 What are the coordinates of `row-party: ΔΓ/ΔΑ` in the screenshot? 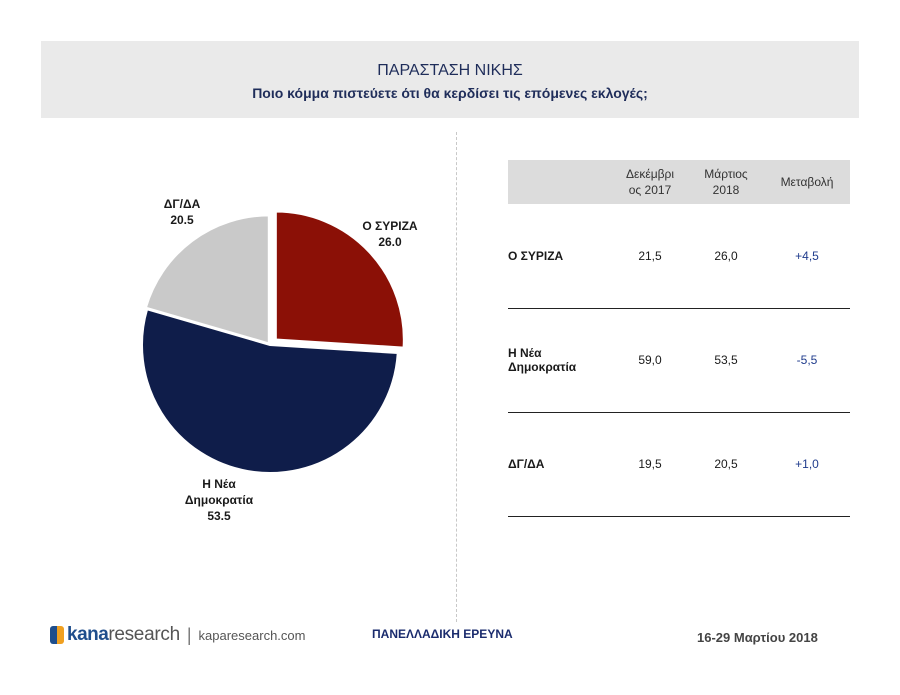 It's located at (560, 464).